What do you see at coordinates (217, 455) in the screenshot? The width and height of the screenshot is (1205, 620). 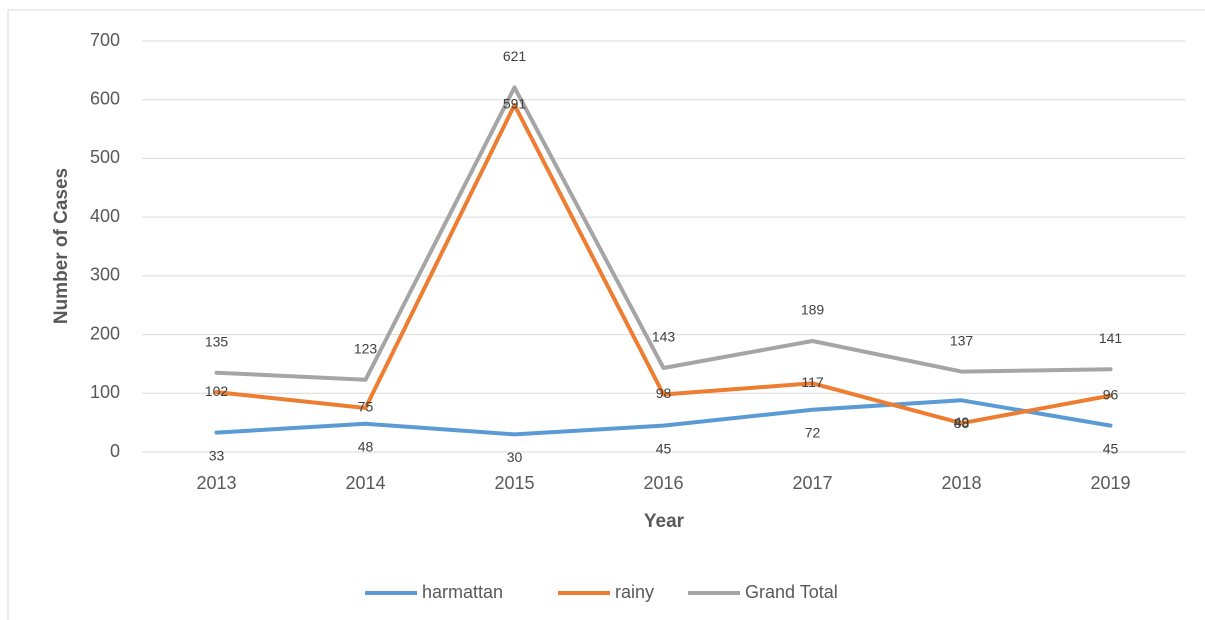 I see `data-label: 33` at bounding box center [217, 455].